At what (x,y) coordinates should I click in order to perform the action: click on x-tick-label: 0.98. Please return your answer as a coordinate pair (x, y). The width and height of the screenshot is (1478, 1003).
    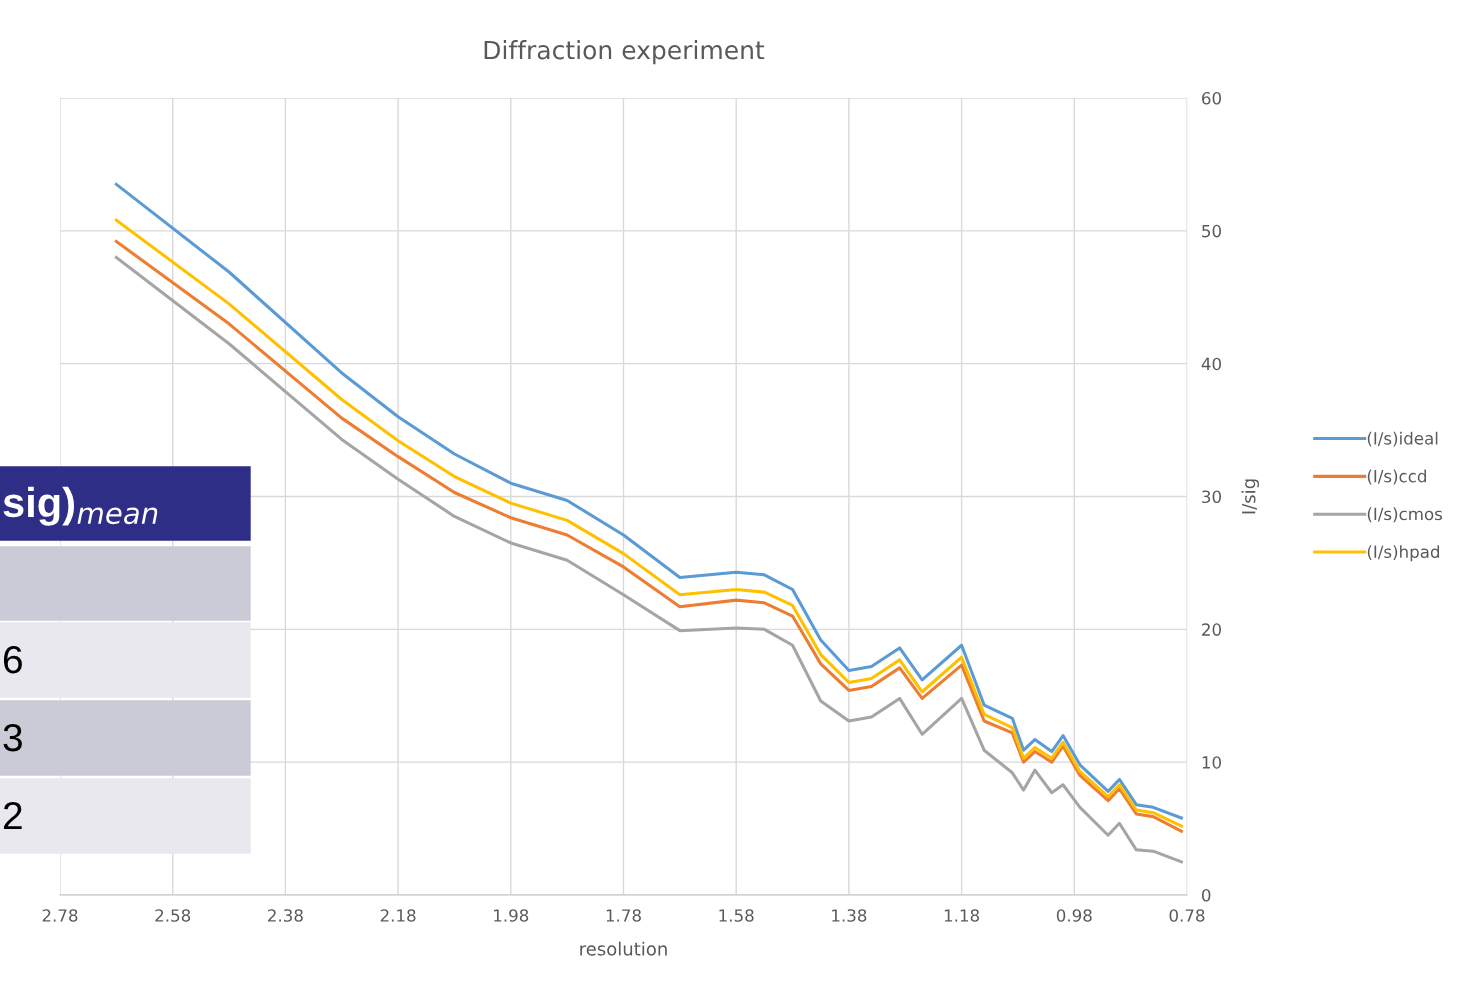
    Looking at the image, I should click on (1074, 915).